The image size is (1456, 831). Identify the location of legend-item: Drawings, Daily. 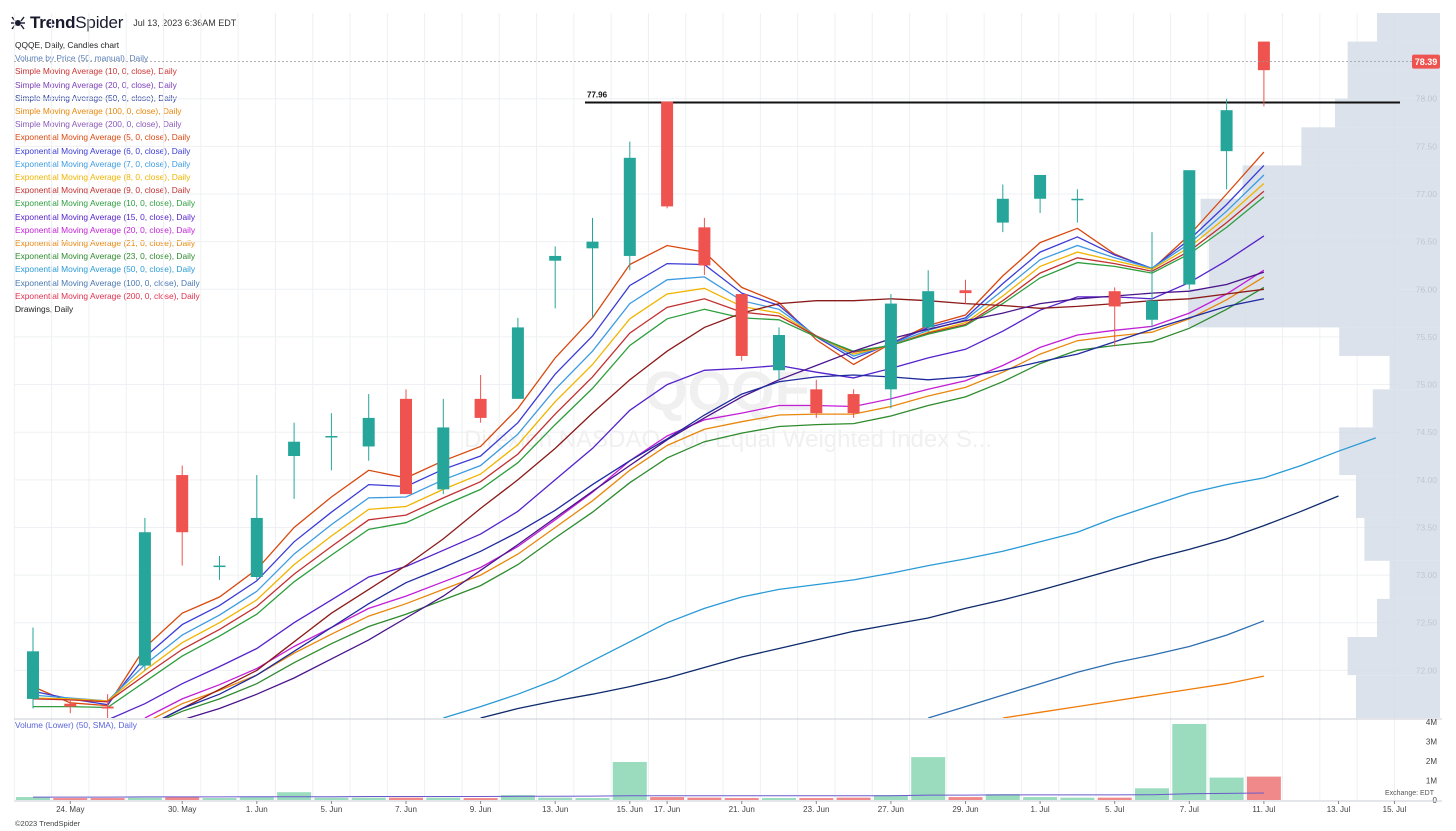
(44, 309).